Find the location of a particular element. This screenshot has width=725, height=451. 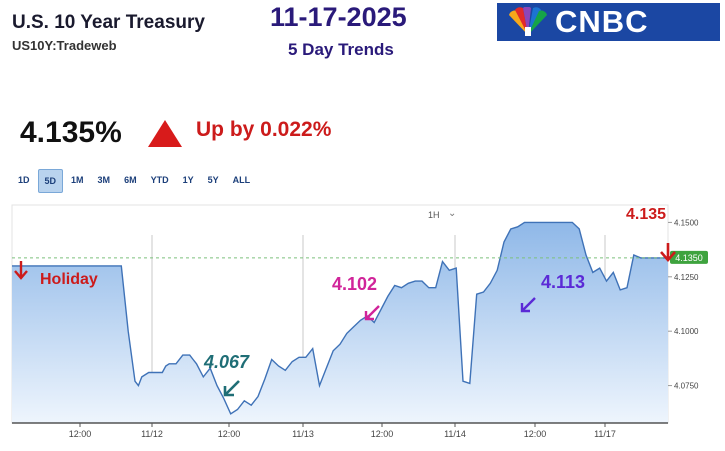

x-tick-label: 11/14 is located at coordinates (455, 434).